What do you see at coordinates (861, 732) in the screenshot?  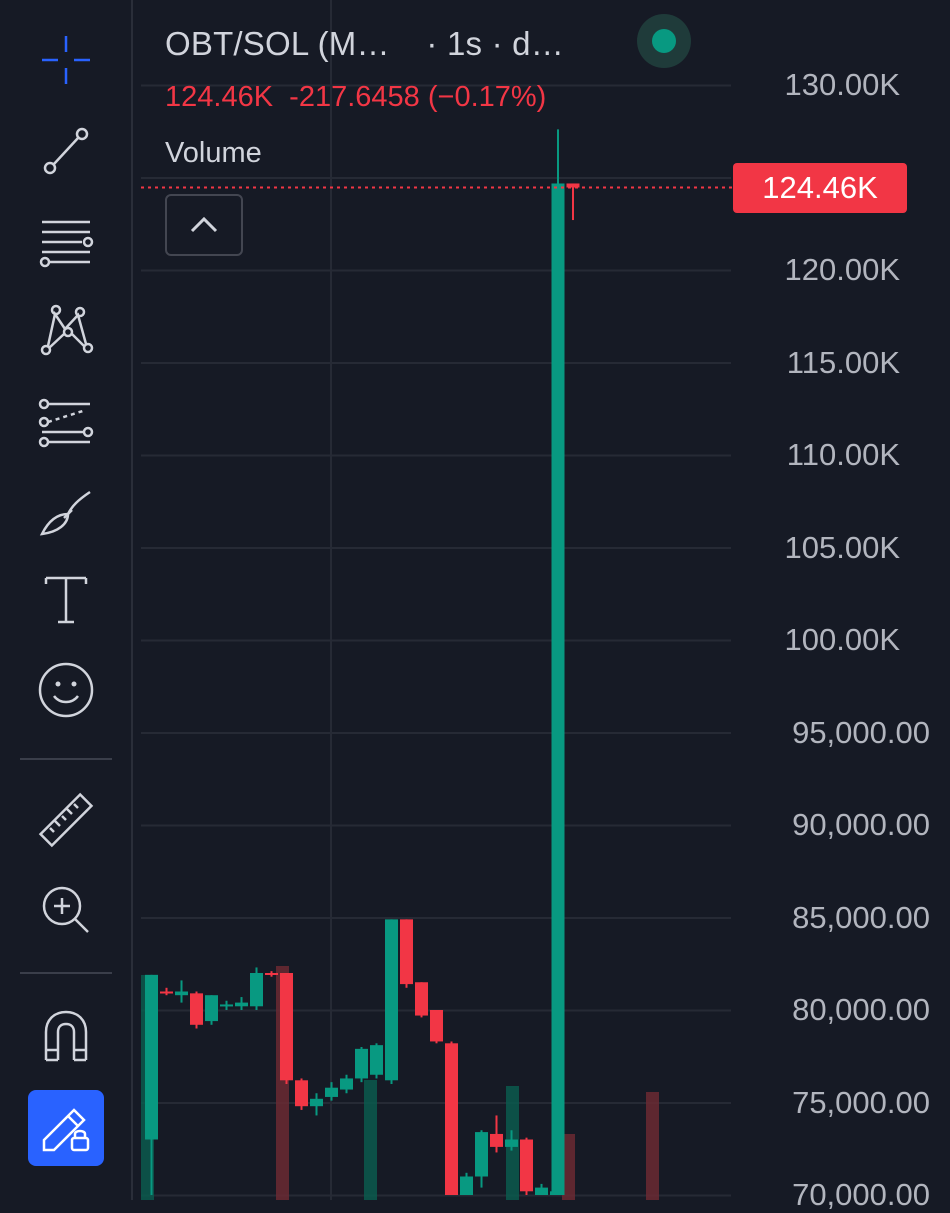 I see `price-axis-label: 95,000.00` at bounding box center [861, 732].